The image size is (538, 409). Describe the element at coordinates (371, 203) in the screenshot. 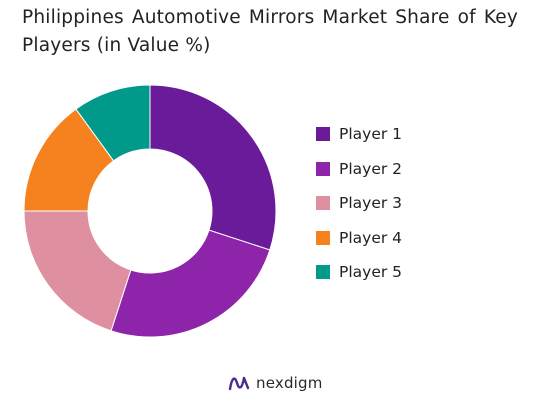

I see `legend-label: Player 3` at that location.